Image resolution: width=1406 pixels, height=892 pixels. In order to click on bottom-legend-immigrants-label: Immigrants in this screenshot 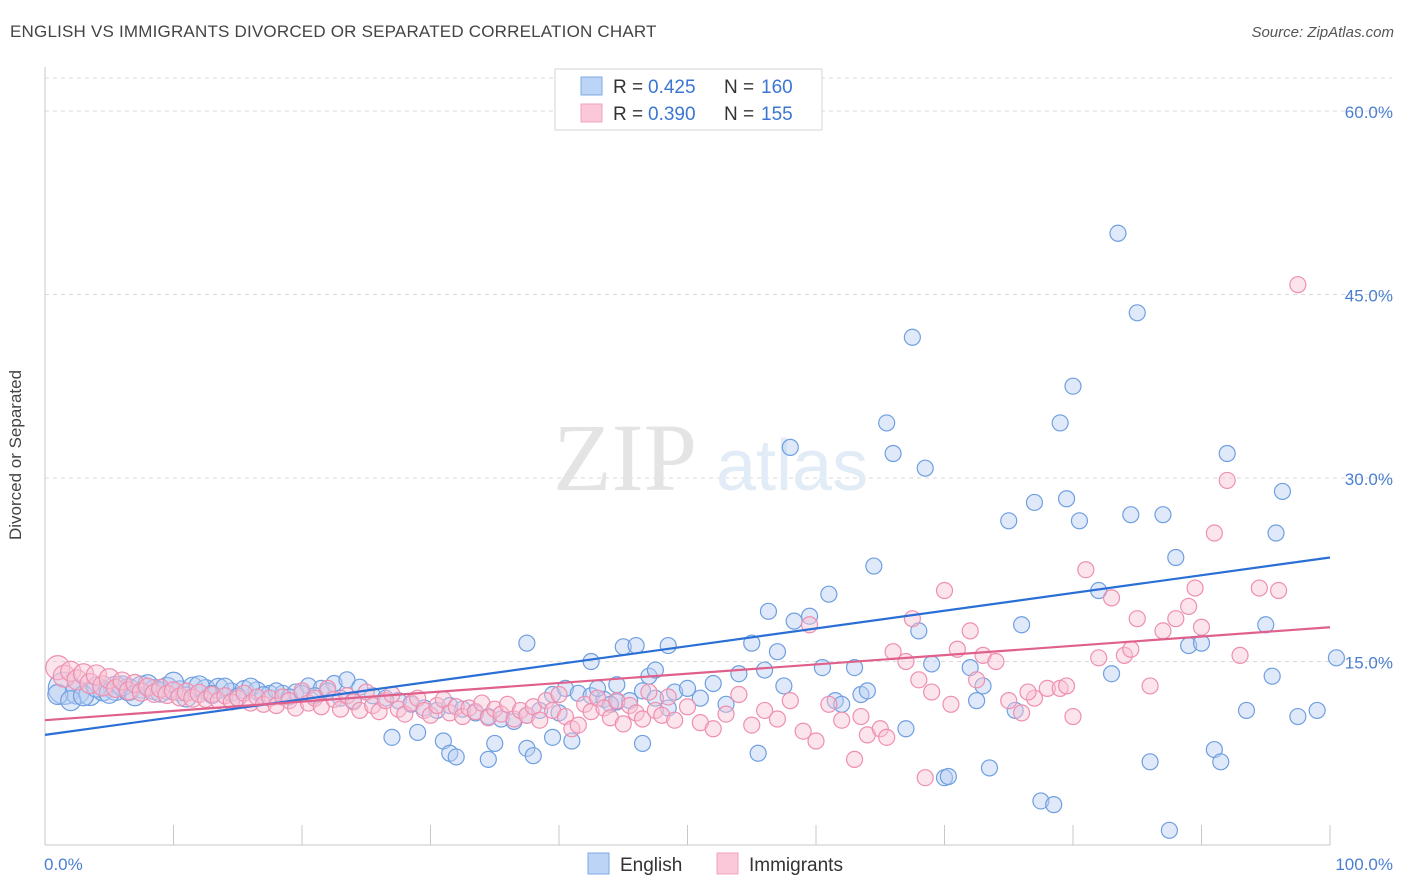, I will do `click(796, 865)`.